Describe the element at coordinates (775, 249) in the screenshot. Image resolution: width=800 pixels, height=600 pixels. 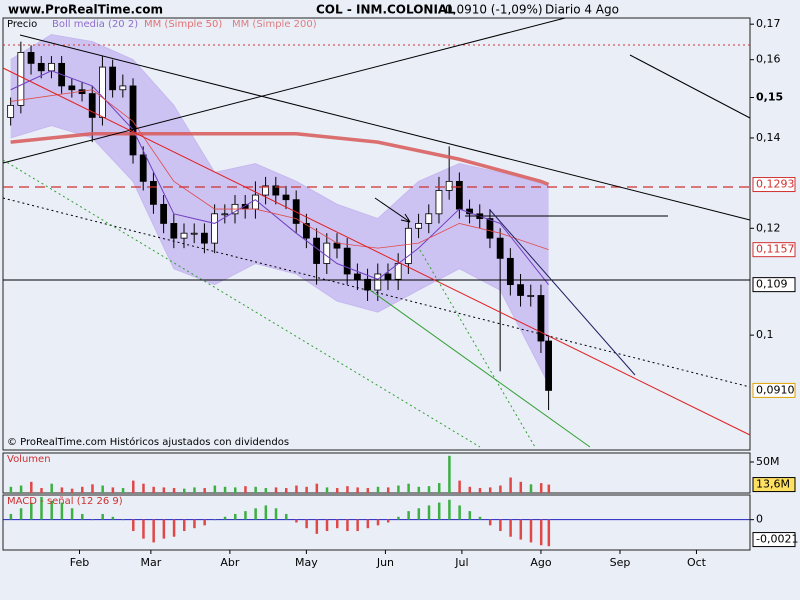
I see `price-label: 0,1157` at that location.